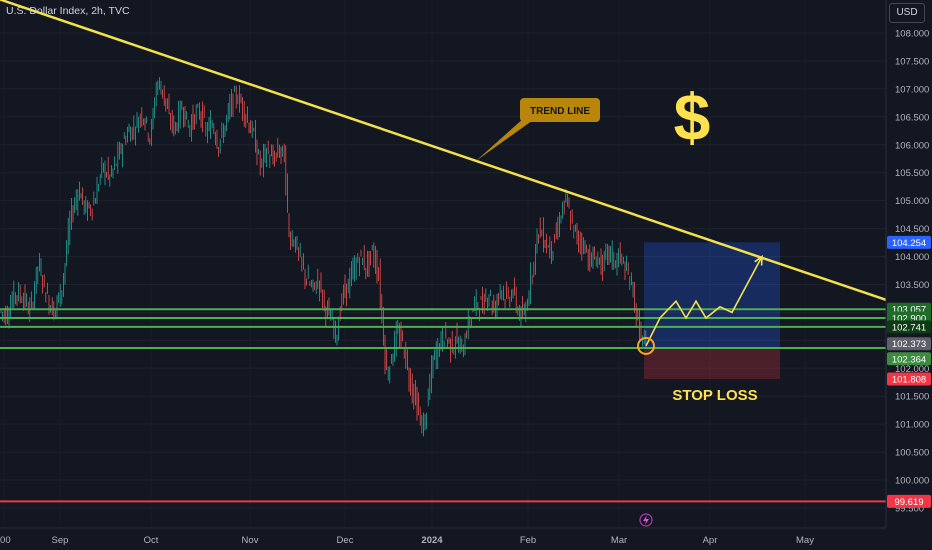 The width and height of the screenshot is (932, 550). What do you see at coordinates (912, 173) in the screenshot?
I see `price-tick-label: 105.500` at bounding box center [912, 173].